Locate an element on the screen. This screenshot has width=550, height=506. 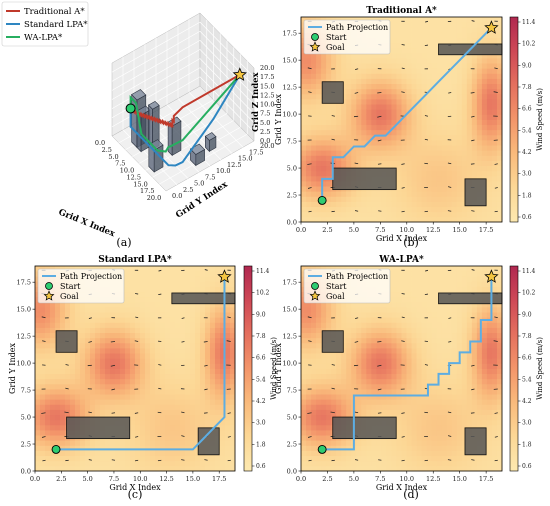
colorbar-ticks: 0.61.83.04.25.46.67.89.010.211.4 is located at coordinates (527, 120).